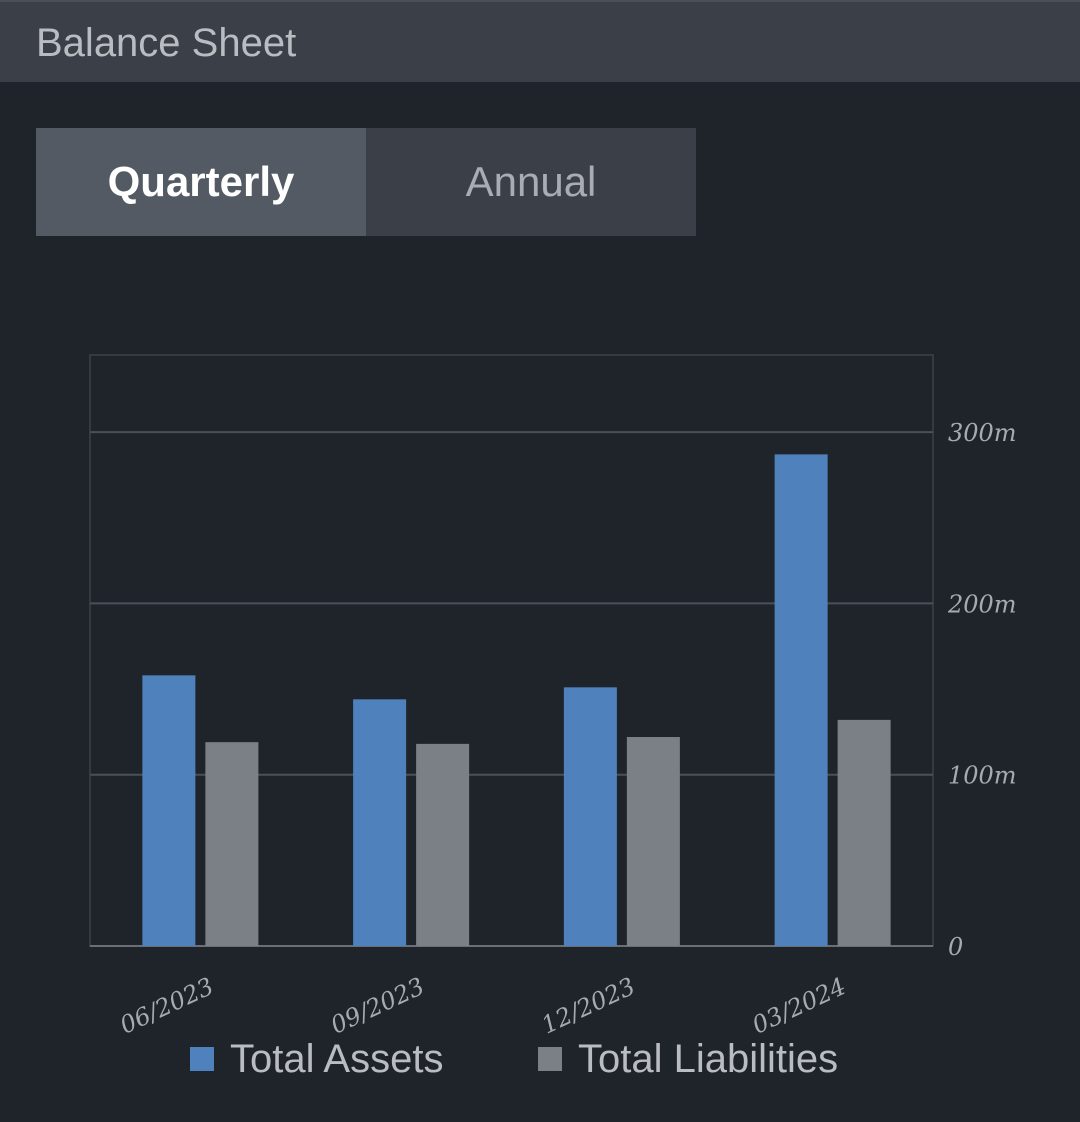 The image size is (1080, 1122). Describe the element at coordinates (708, 1059) in the screenshot. I see `legend-label-total-liabilities: Total Liabilities` at that location.